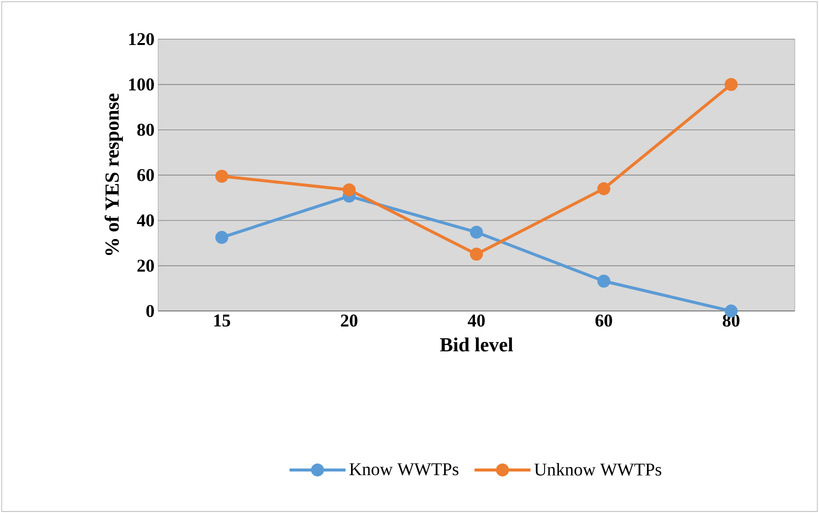  What do you see at coordinates (476, 320) in the screenshot?
I see `x-tick-label: 40` at bounding box center [476, 320].